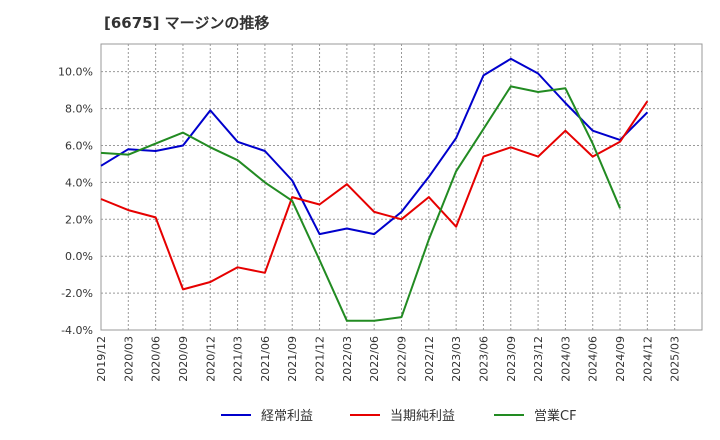 Image resolution: width=720 pixels, height=440 pixels. Describe the element at coordinates (128, 359) in the screenshot. I see `x-tick-label: 2020/03` at that location.